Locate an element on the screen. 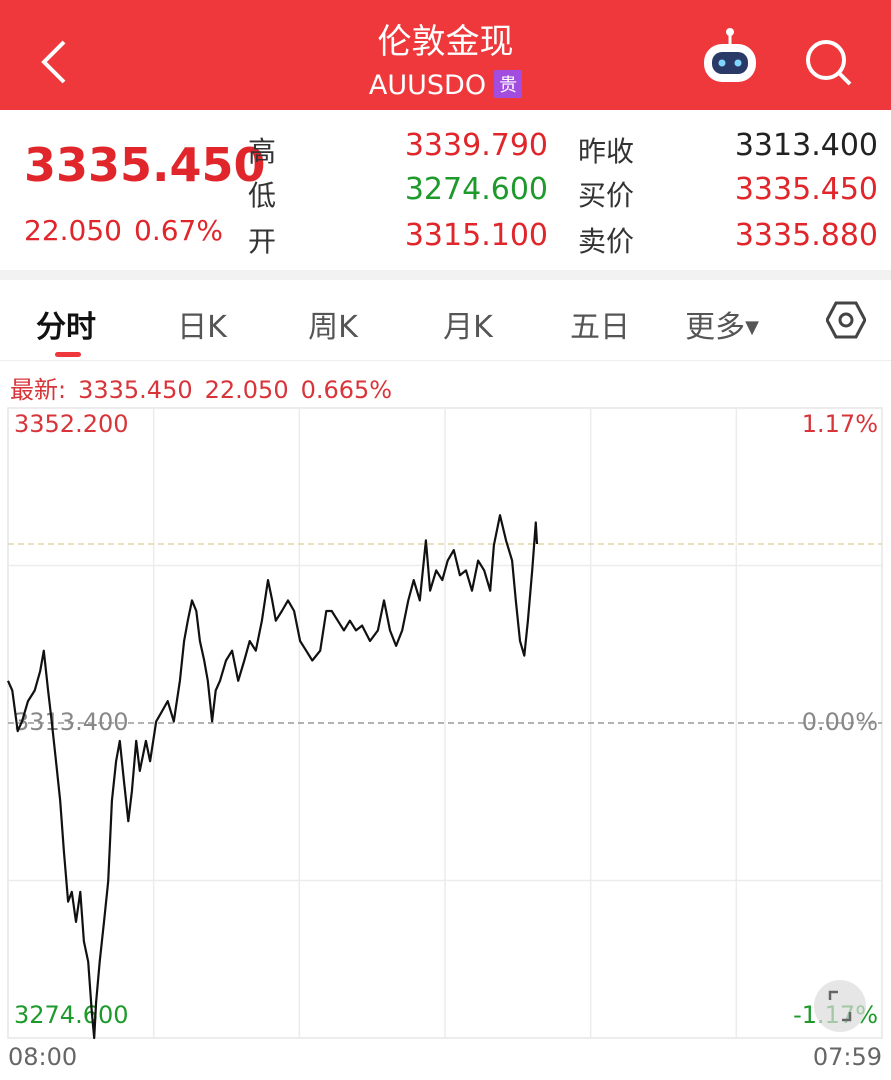  latest-price: 3335.450 is located at coordinates (135, 390).